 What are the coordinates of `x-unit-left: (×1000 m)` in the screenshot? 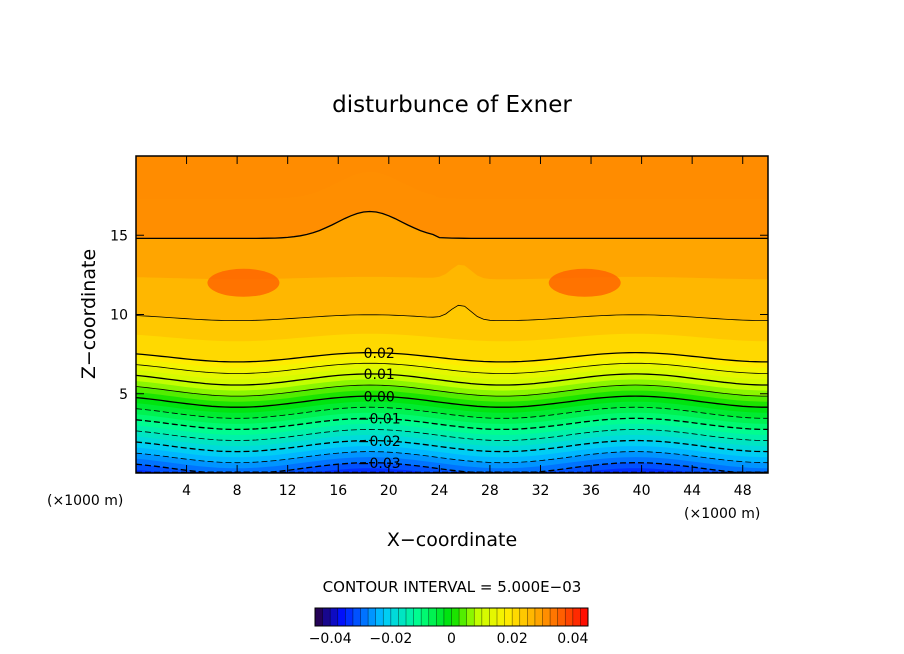 It's located at (85, 501).